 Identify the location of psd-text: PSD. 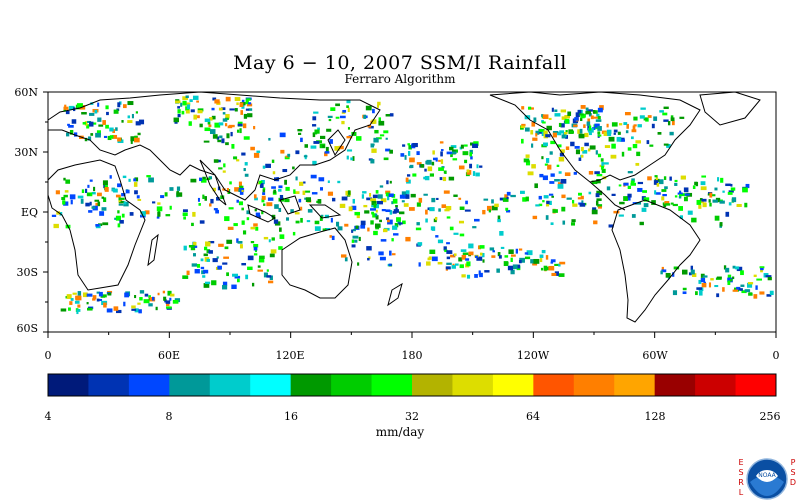
(793, 472).